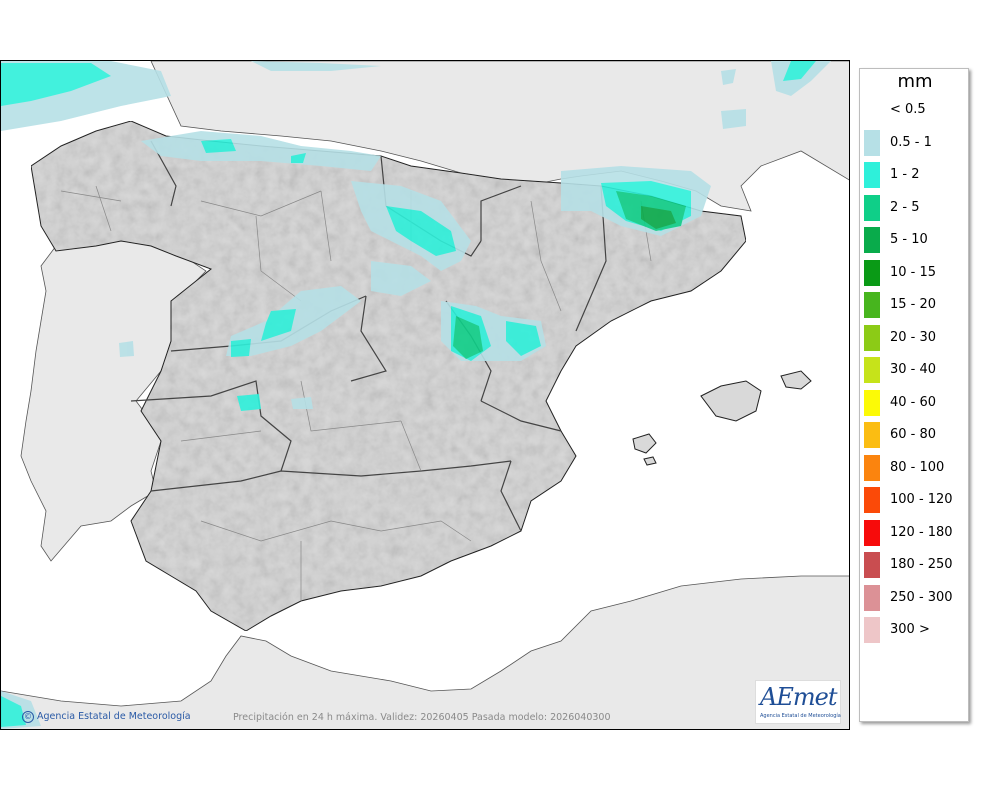 This screenshot has width=1000, height=790. I want to click on legend-label: 2 - 5, so click(905, 207).